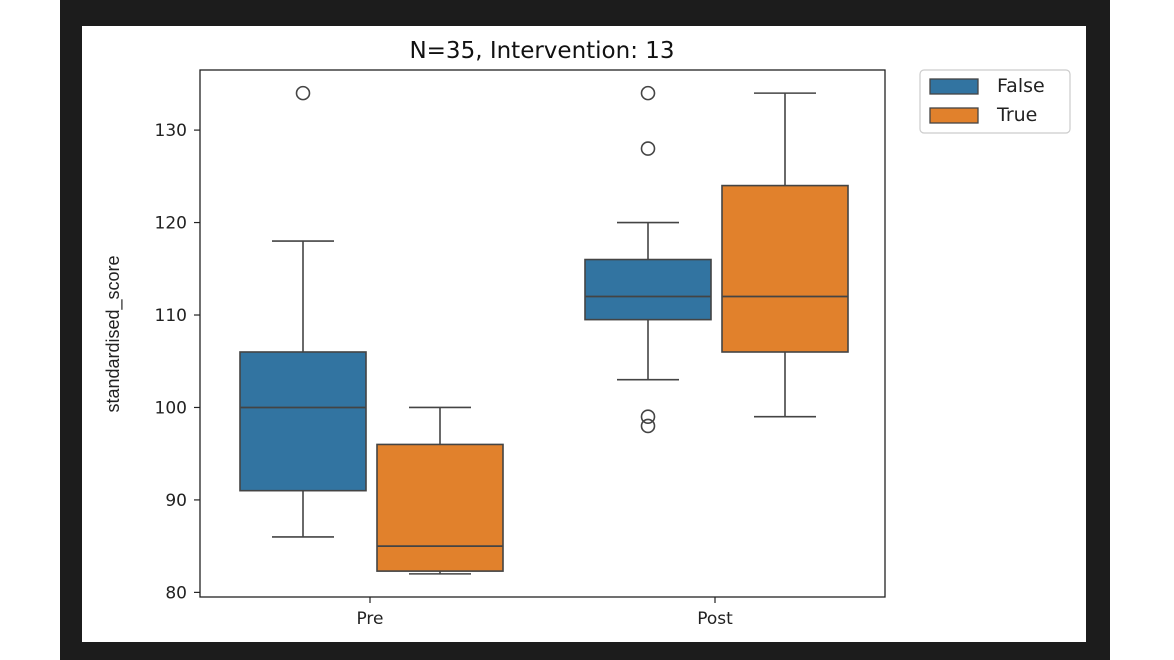 This screenshot has width=1174, height=660. I want to click on box-true-post, so click(785, 255).